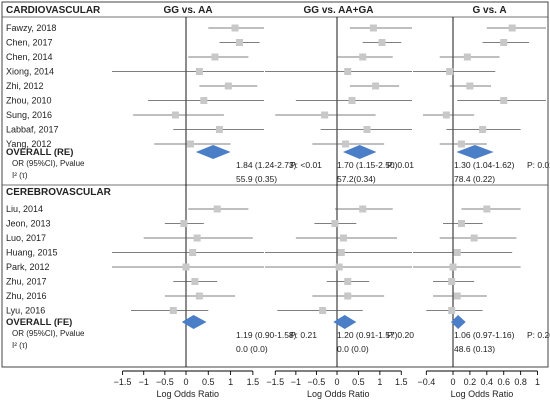  Describe the element at coordinates (484, 335) in the screenshot. I see `overall-or-text: 1.06 (0.97-1.16)` at that location.